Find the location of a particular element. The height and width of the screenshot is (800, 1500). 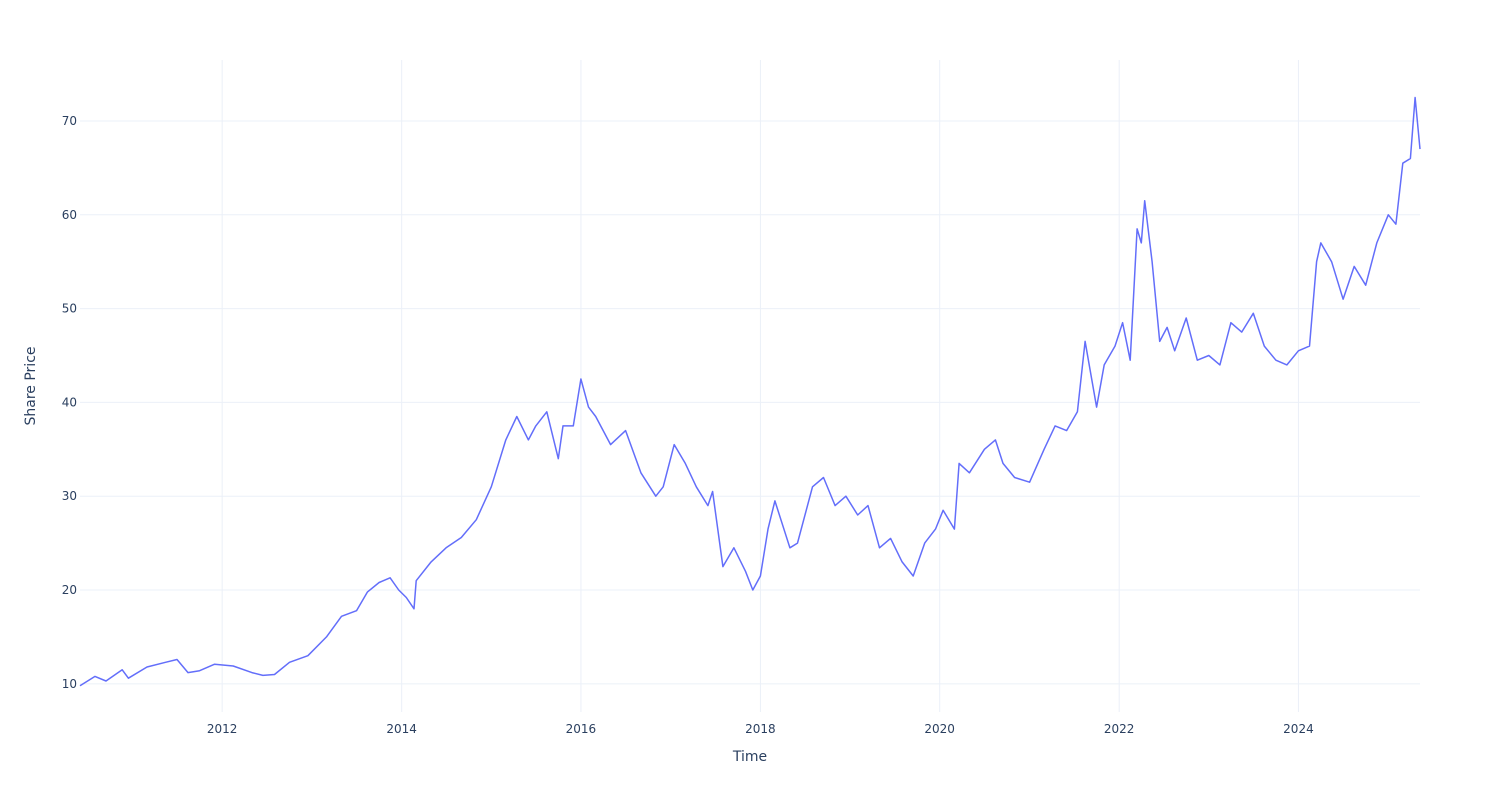

y-tick-label: 40 is located at coordinates (69, 402).